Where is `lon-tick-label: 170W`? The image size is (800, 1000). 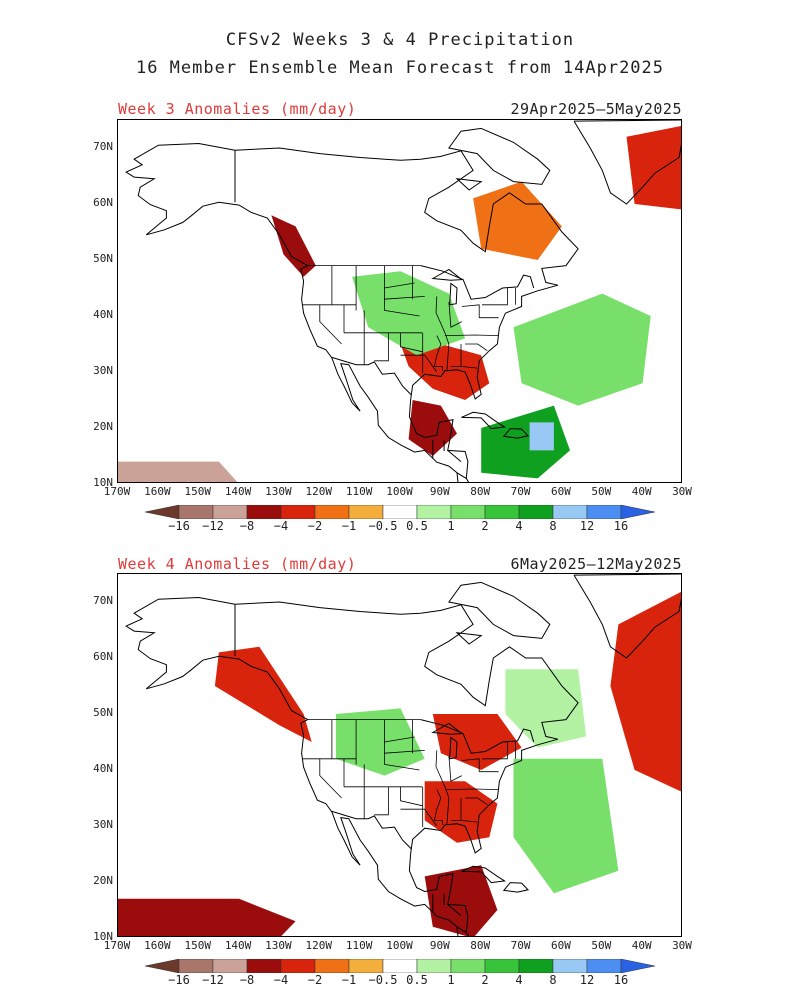
lon-tick-label: 170W is located at coordinates (117, 945).